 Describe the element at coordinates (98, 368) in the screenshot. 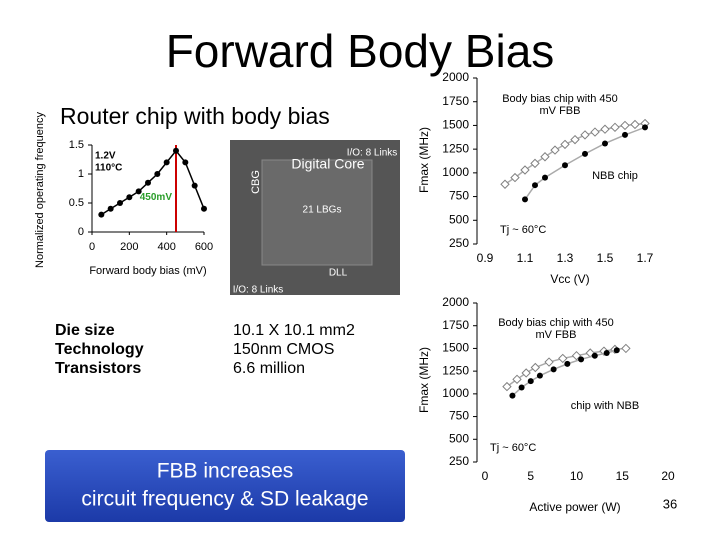

I see `table-cell: Transistors` at that location.